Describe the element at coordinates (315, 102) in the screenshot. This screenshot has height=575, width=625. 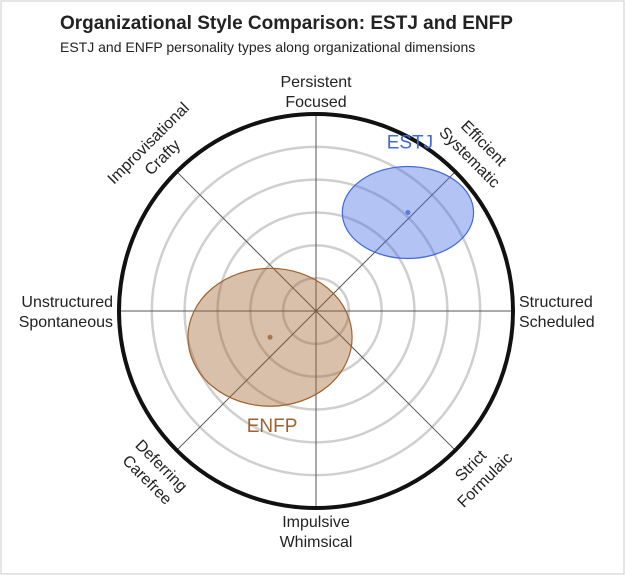
I see `axis-label-line: Focused` at that location.